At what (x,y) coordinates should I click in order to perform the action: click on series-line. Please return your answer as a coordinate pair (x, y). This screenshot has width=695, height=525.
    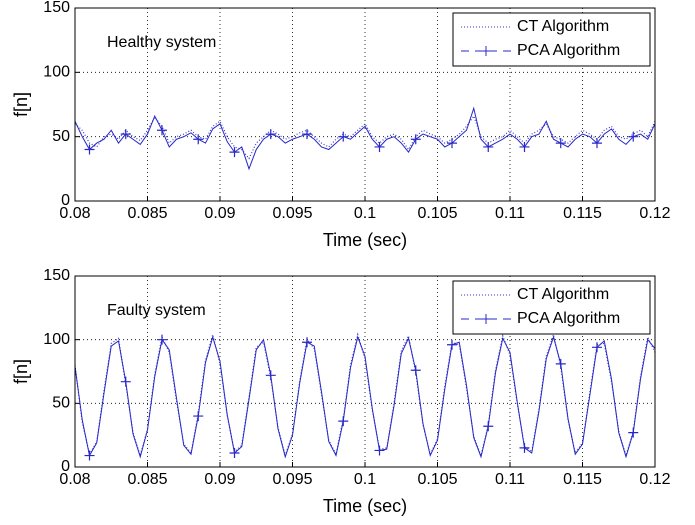
    Looking at the image, I should click on (365, 138).